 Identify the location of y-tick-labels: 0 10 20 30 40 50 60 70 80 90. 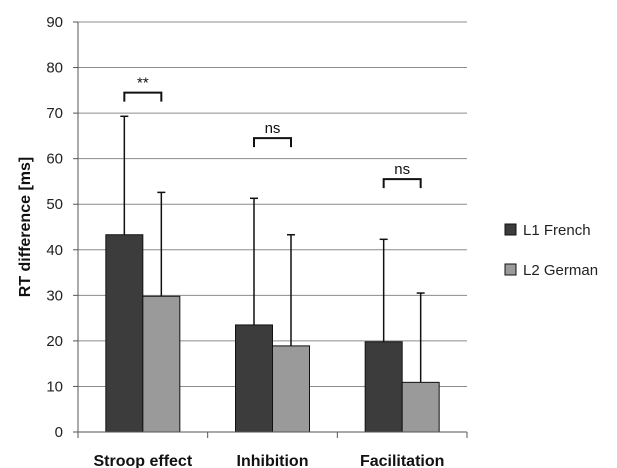
(62, 227).